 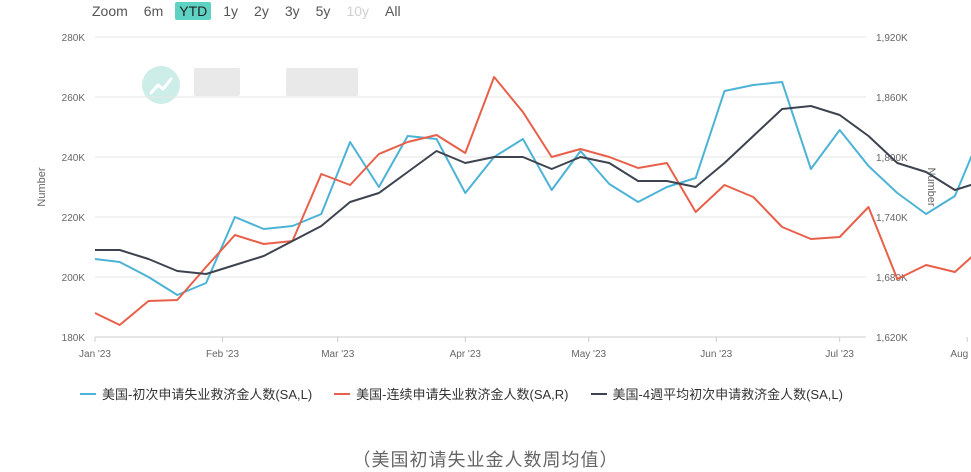 What do you see at coordinates (74, 338) in the screenshot?
I see `y-left-tick-label: 180K` at bounding box center [74, 338].